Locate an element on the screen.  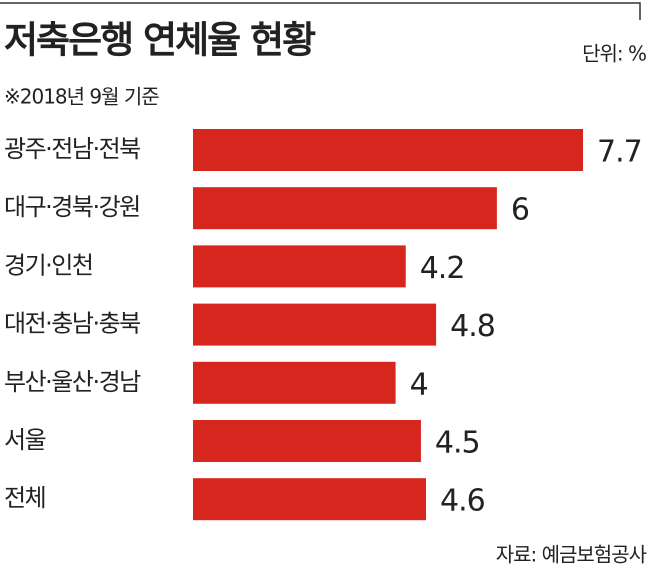
category-label: 부산·울산·경남 is located at coordinates (72, 382).